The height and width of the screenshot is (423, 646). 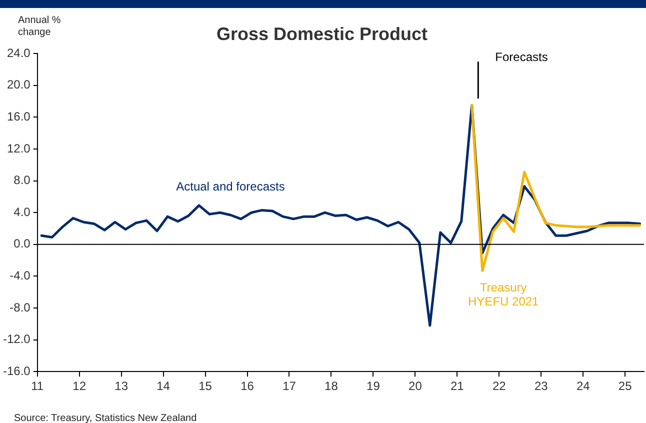 What do you see at coordinates (18, 53) in the screenshot?
I see `y-tick-label: 24.0` at bounding box center [18, 53].